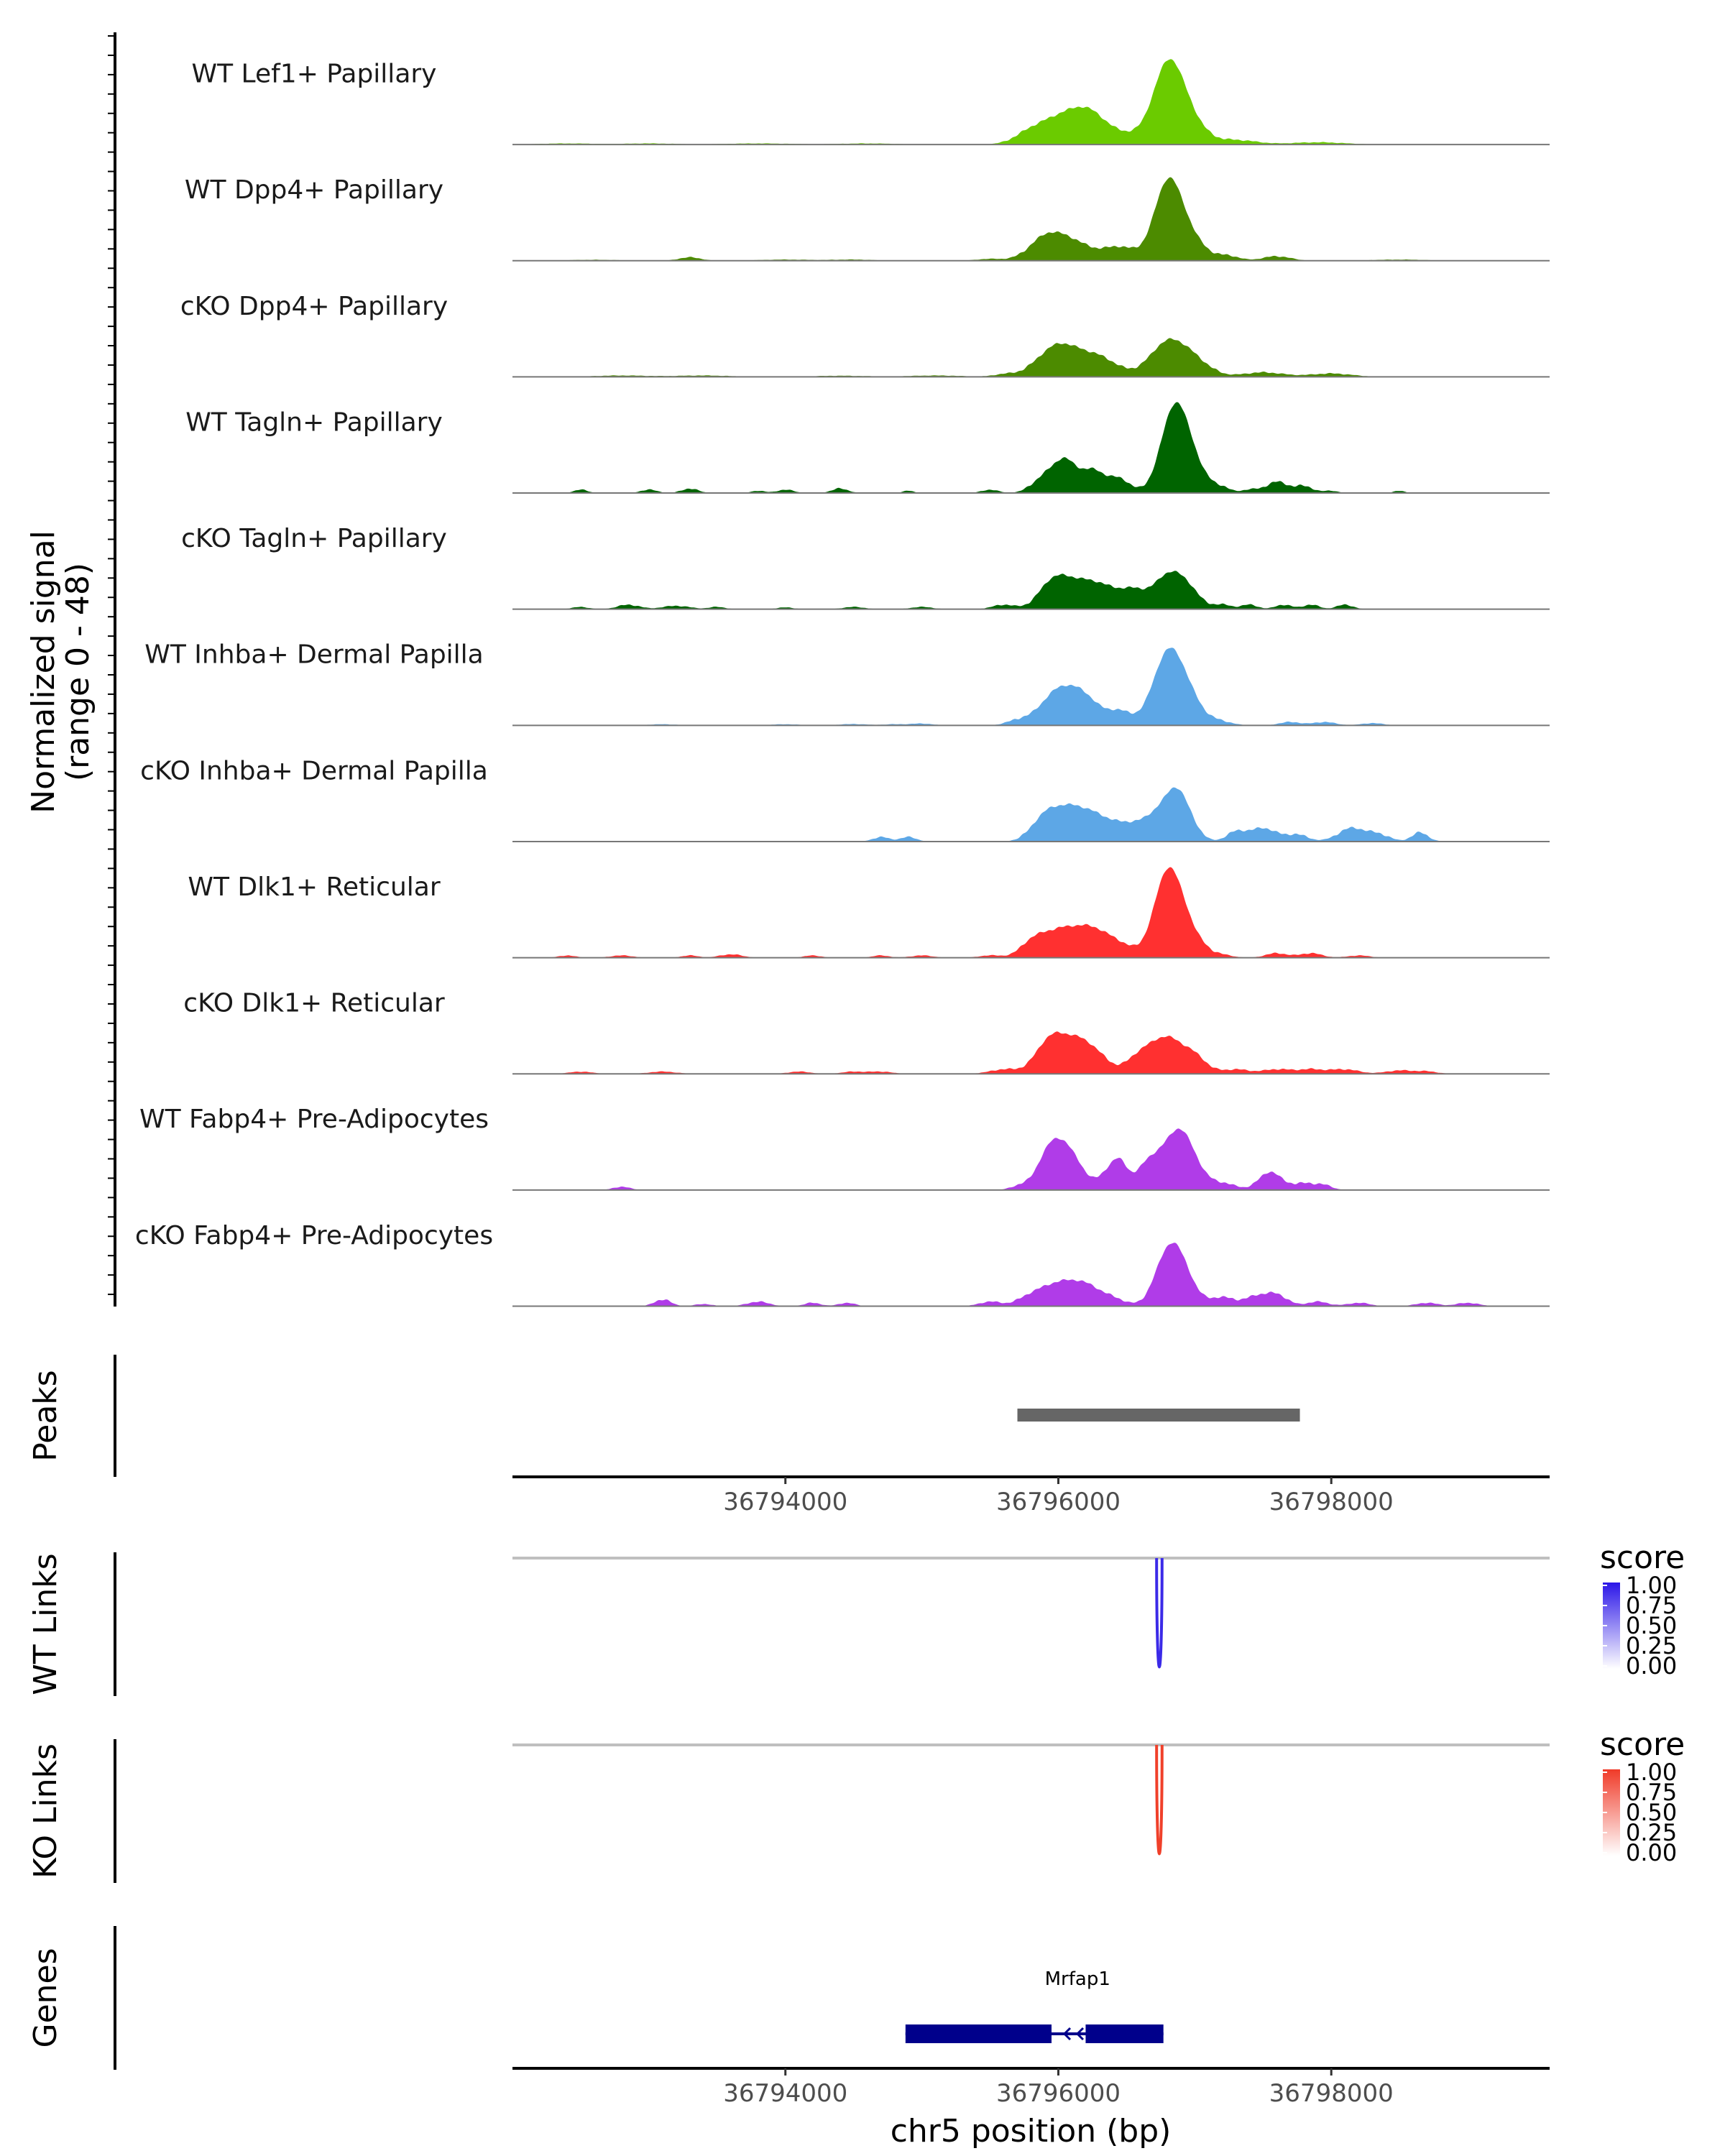 The image size is (1725, 2156). I want to click on ko-link-arc, so click(1159, 1800).